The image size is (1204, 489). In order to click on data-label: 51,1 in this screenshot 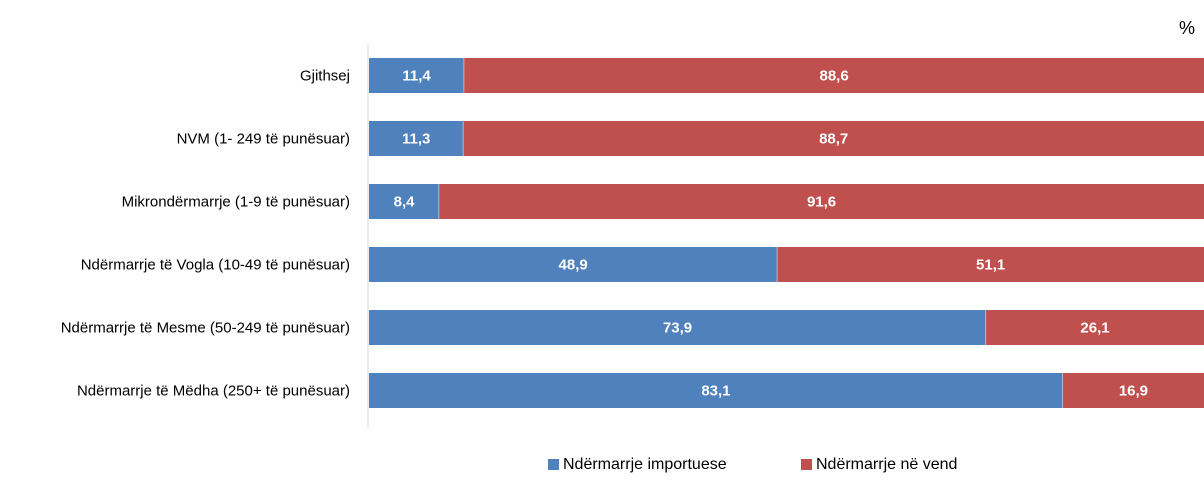, I will do `click(990, 265)`.